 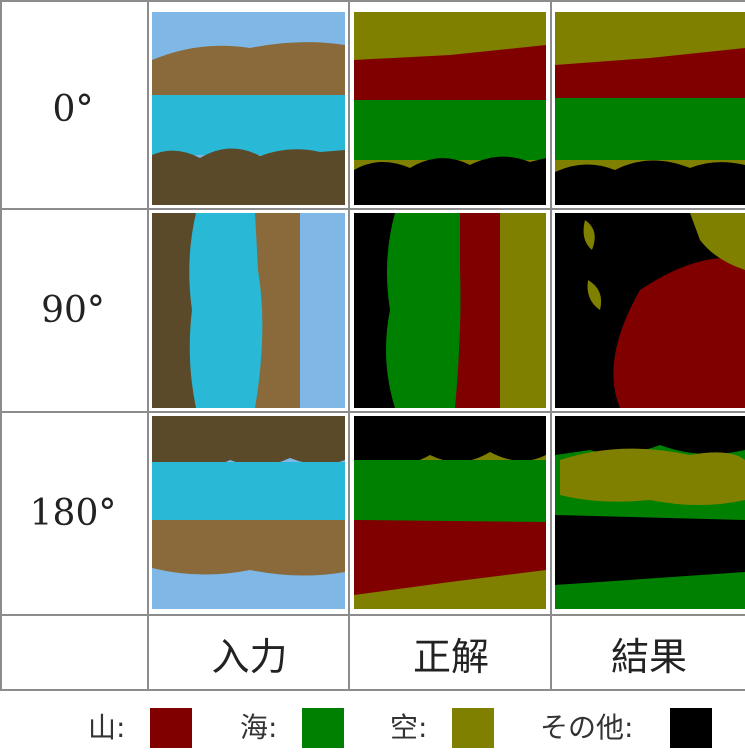 What do you see at coordinates (248, 108) in the screenshot?
I see `input-image-0deg` at bounding box center [248, 108].